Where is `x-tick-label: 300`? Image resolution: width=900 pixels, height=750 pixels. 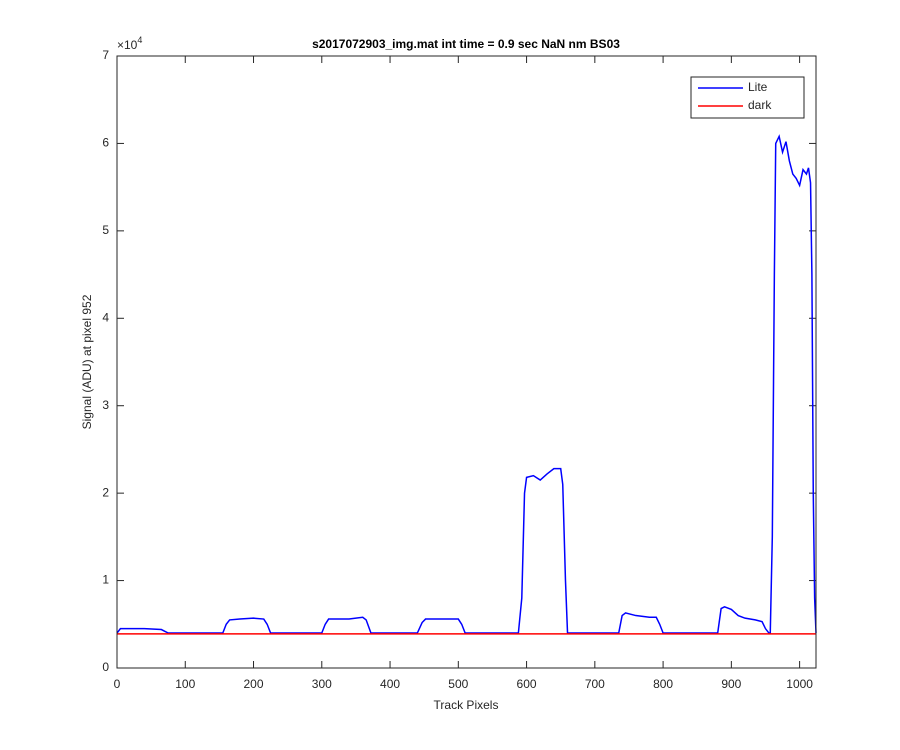
x-tick-label: 300 is located at coordinates (322, 684).